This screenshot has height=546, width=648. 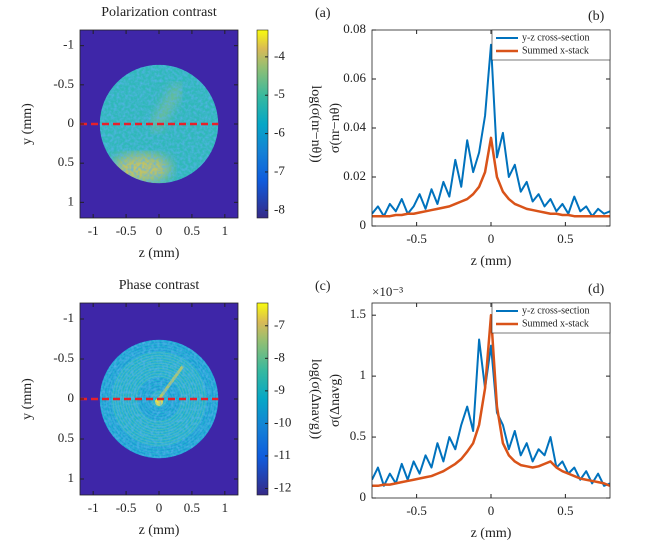 I want to click on y-tick-label: 0.04, so click(x=354, y=126).